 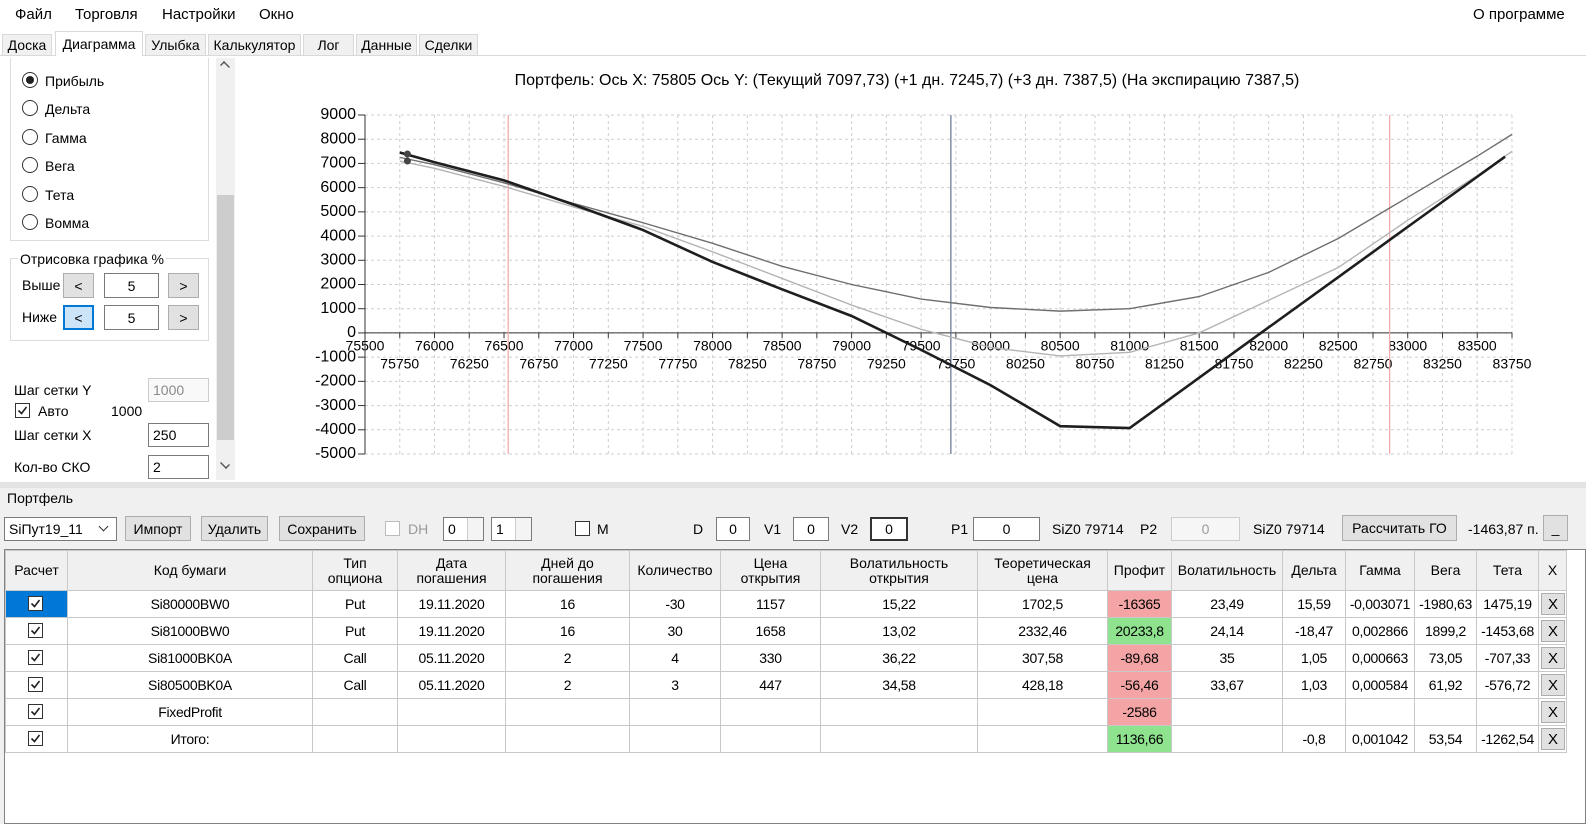 What do you see at coordinates (675, 570) in the screenshot?
I see `column-header: Количество` at bounding box center [675, 570].